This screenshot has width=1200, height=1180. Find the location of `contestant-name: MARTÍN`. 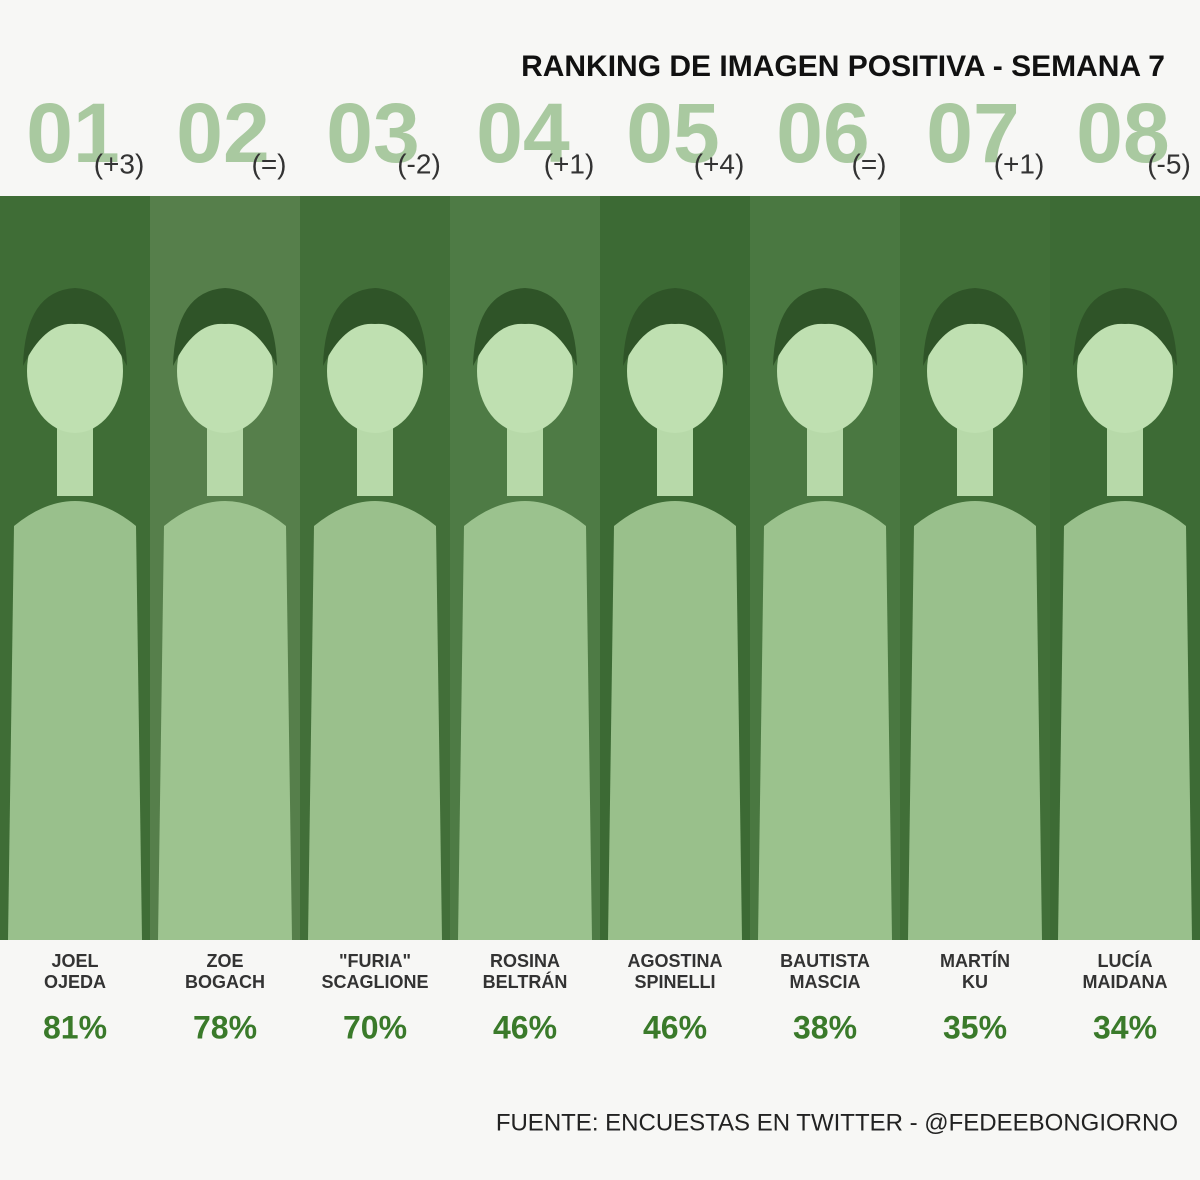

contestant-name: MARTÍN is located at coordinates (975, 960).